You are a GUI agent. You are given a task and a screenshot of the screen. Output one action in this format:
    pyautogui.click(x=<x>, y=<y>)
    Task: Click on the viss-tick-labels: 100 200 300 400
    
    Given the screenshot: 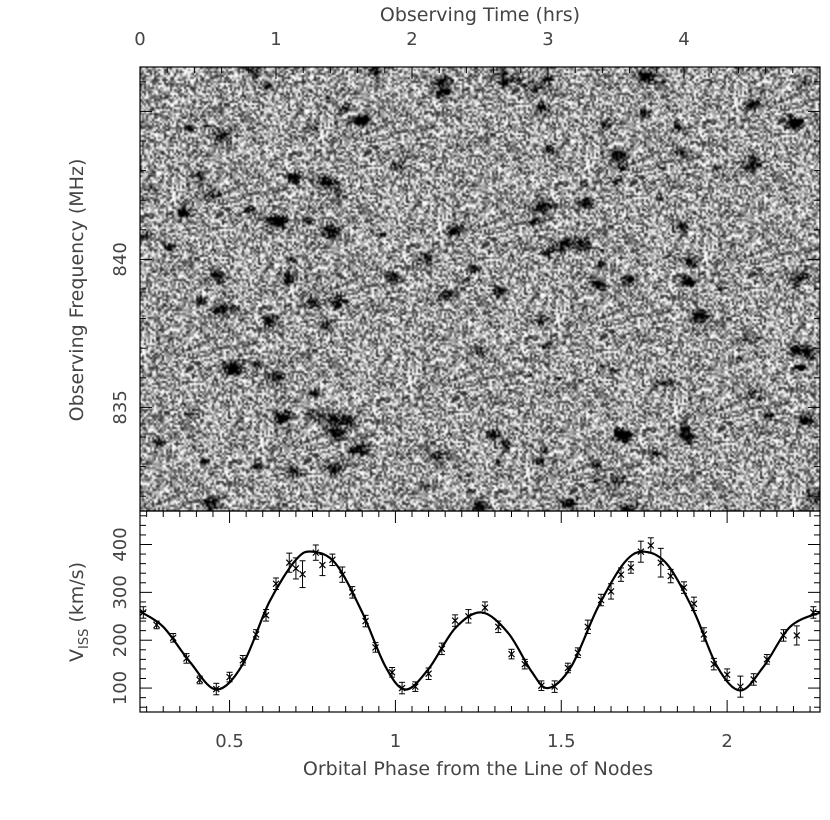 What is the action you would take?
    pyautogui.click(x=120, y=616)
    